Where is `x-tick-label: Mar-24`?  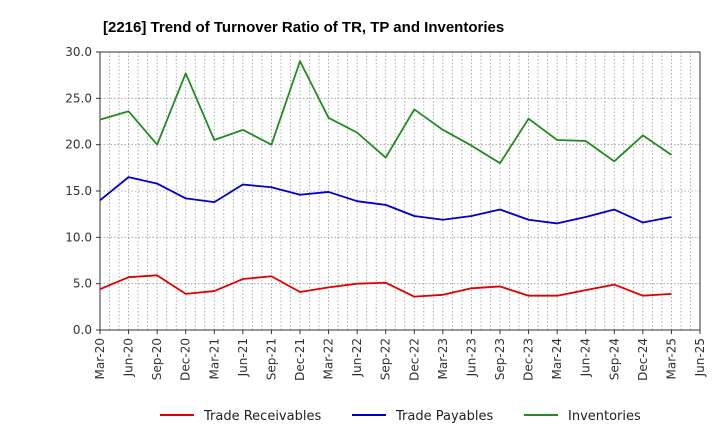
x-tick-label: Mar-24 is located at coordinates (557, 358).